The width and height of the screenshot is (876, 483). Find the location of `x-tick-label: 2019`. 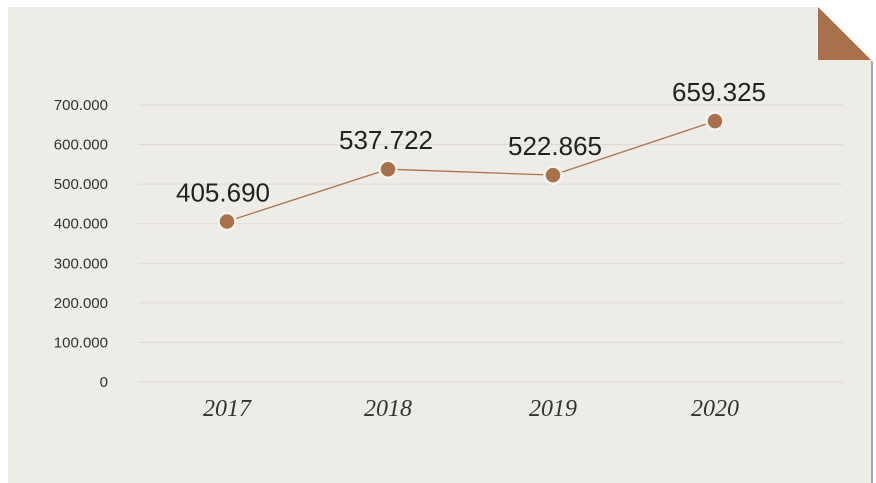

x-tick-label: 2019 is located at coordinates (553, 409).